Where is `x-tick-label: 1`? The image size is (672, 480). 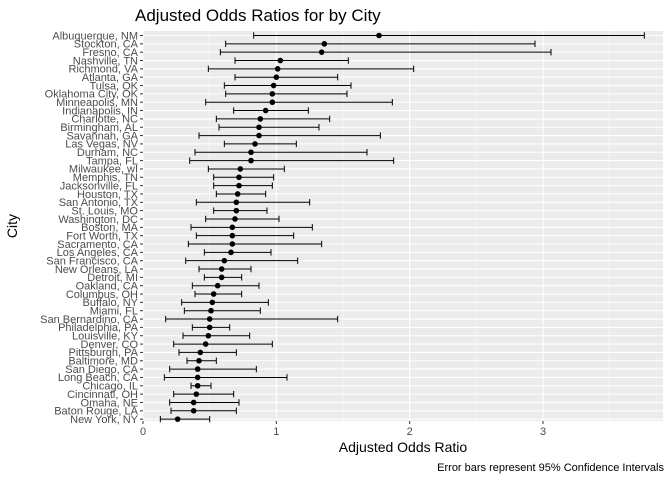
x-tick-label: 1 is located at coordinates (276, 432).